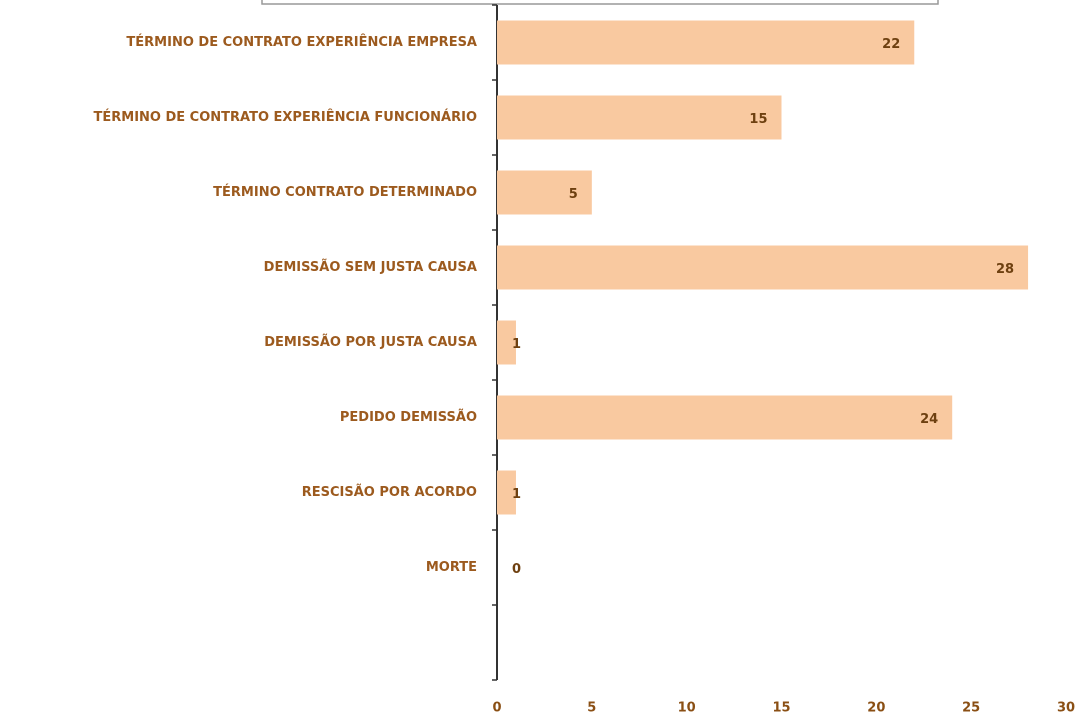 The image size is (1081, 722). What do you see at coordinates (781, 708) in the screenshot?
I see `x-tick-label: 15` at bounding box center [781, 708].